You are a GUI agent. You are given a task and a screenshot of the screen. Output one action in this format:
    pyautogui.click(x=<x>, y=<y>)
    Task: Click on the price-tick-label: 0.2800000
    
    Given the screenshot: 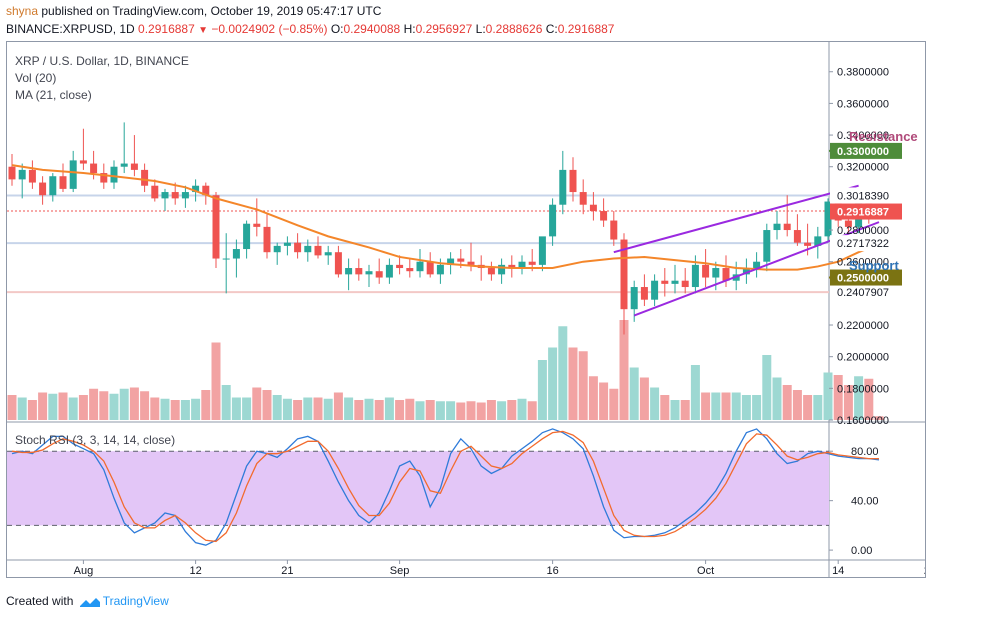 What is the action you would take?
    pyautogui.click(x=863, y=231)
    